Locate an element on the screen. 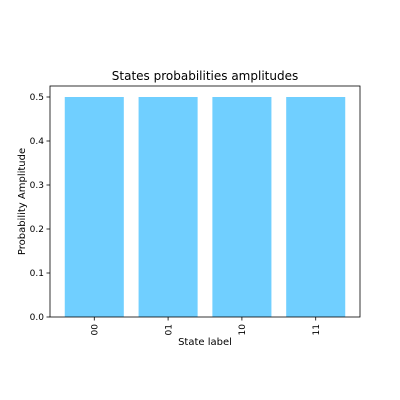 This screenshot has height=400, width=400. x-tick-label: 11 is located at coordinates (317, 329).